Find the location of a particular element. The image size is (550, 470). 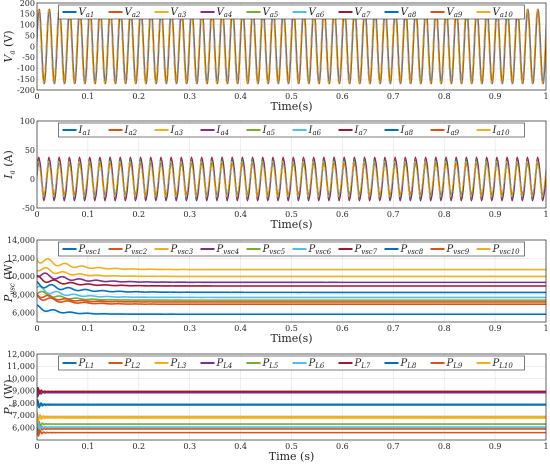

series-line-p-l3 is located at coordinates (291, 416).